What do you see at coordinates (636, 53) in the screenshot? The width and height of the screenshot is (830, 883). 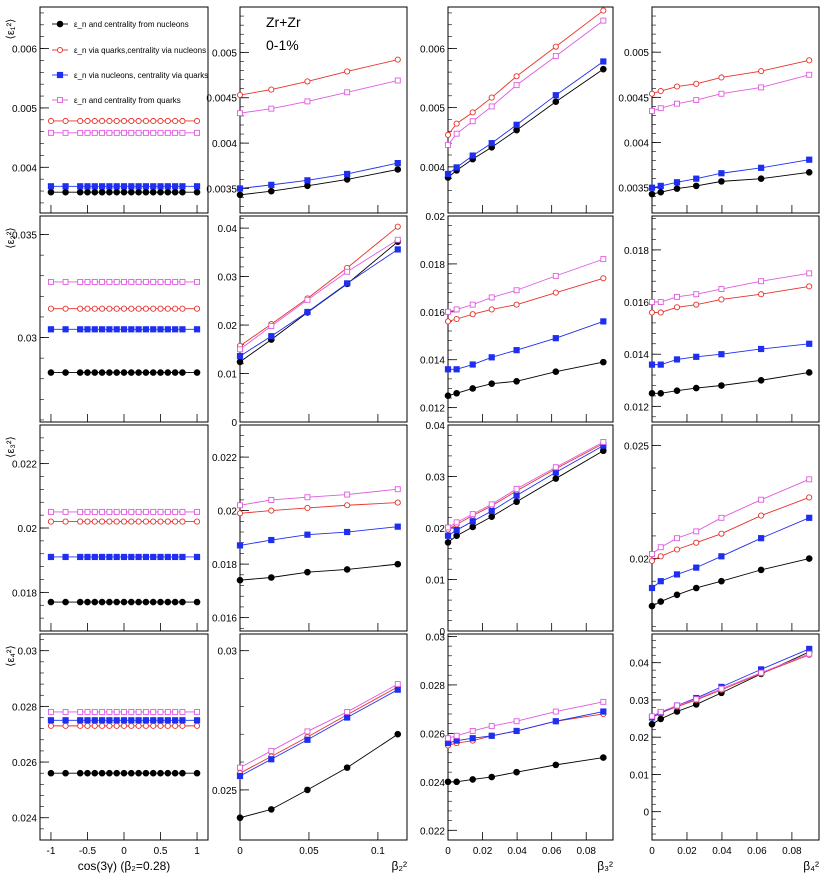 I see `y-tick-label: 0.005` at bounding box center [636, 53].